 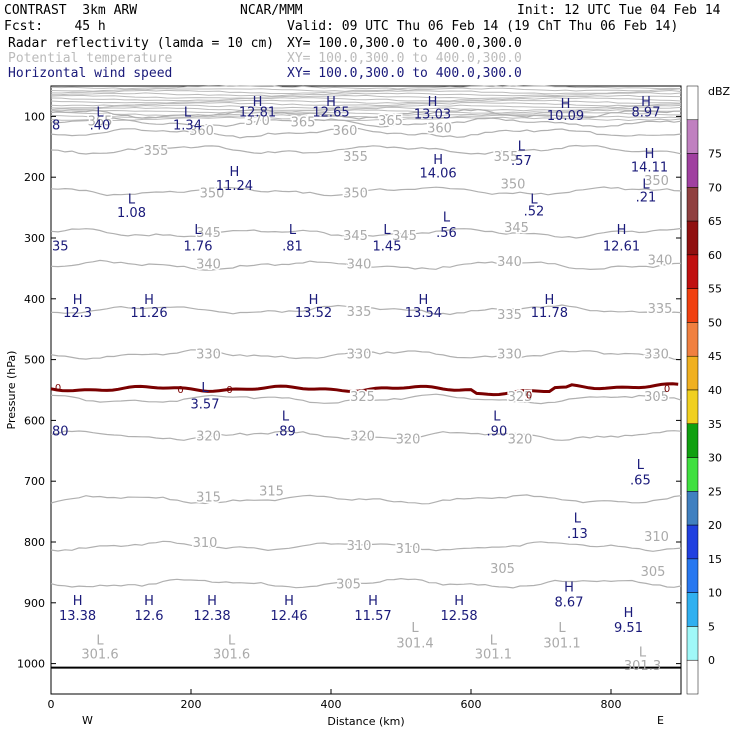 I want to click on y-tick-label: 300, so click(x=34, y=238).